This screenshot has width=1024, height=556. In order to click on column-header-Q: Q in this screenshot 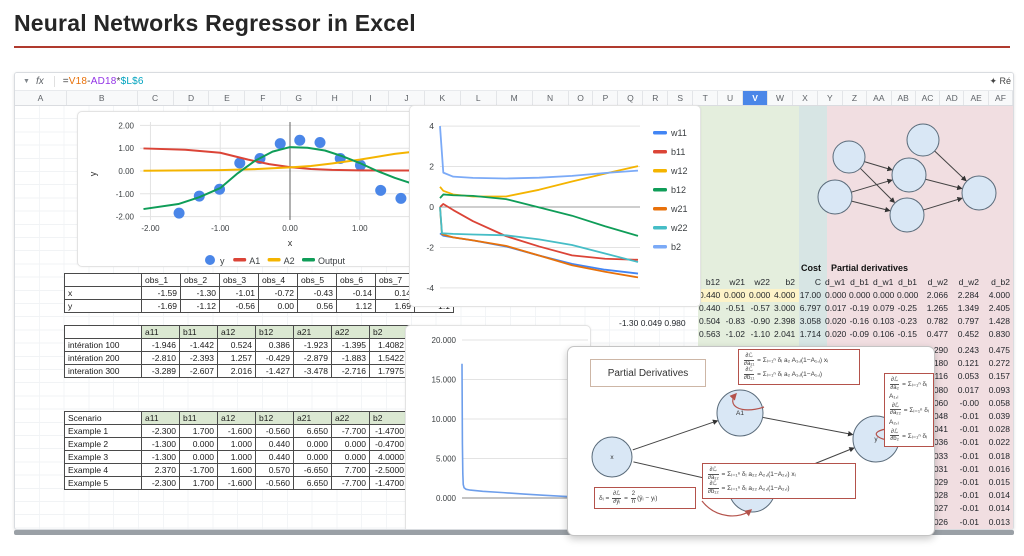, I will do `click(631, 98)`.